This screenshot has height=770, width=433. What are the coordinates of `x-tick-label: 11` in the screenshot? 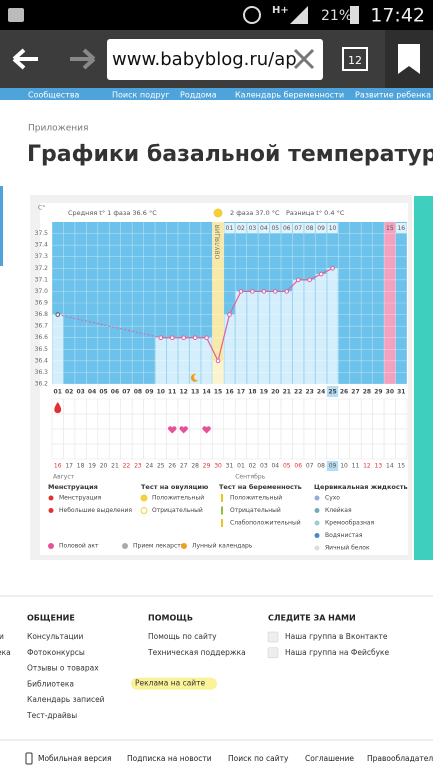 It's located at (172, 392).